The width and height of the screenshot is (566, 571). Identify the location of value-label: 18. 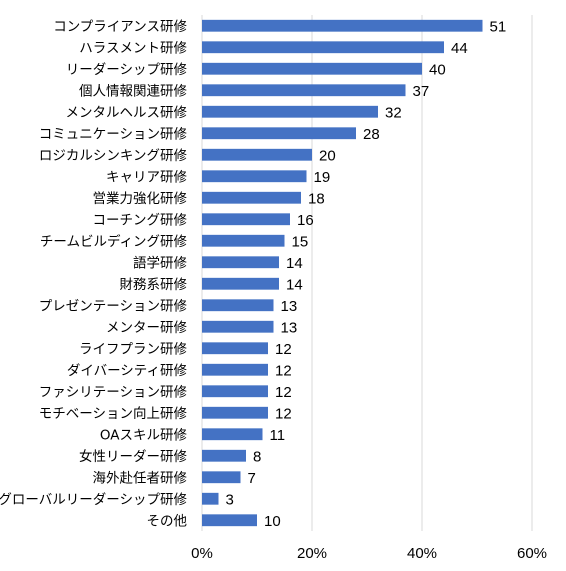
(316, 198).